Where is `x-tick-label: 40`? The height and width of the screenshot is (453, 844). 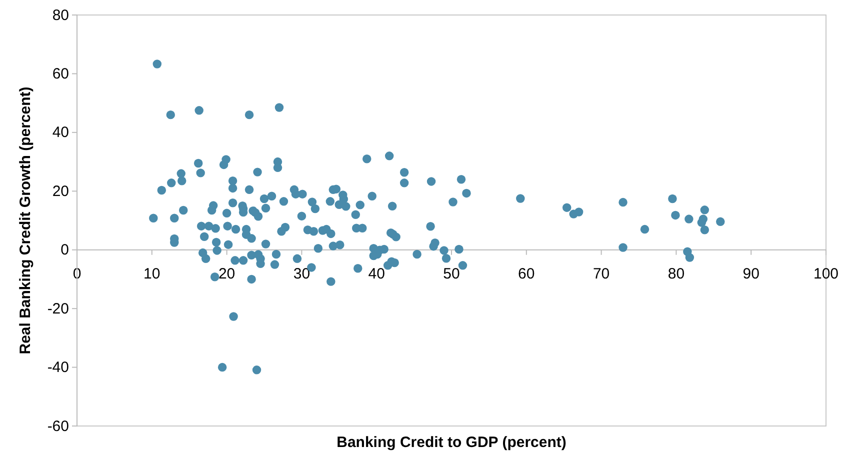 x-tick-label: 40 is located at coordinates (376, 274).